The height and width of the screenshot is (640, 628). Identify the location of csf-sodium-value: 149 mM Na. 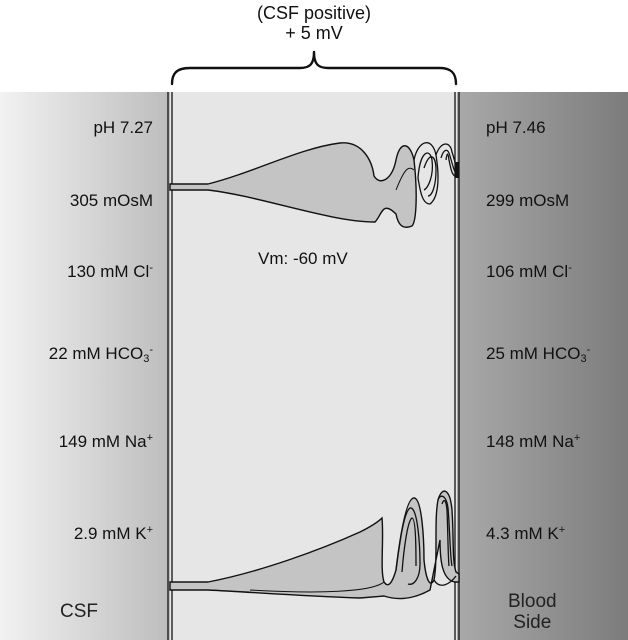
(102, 441).